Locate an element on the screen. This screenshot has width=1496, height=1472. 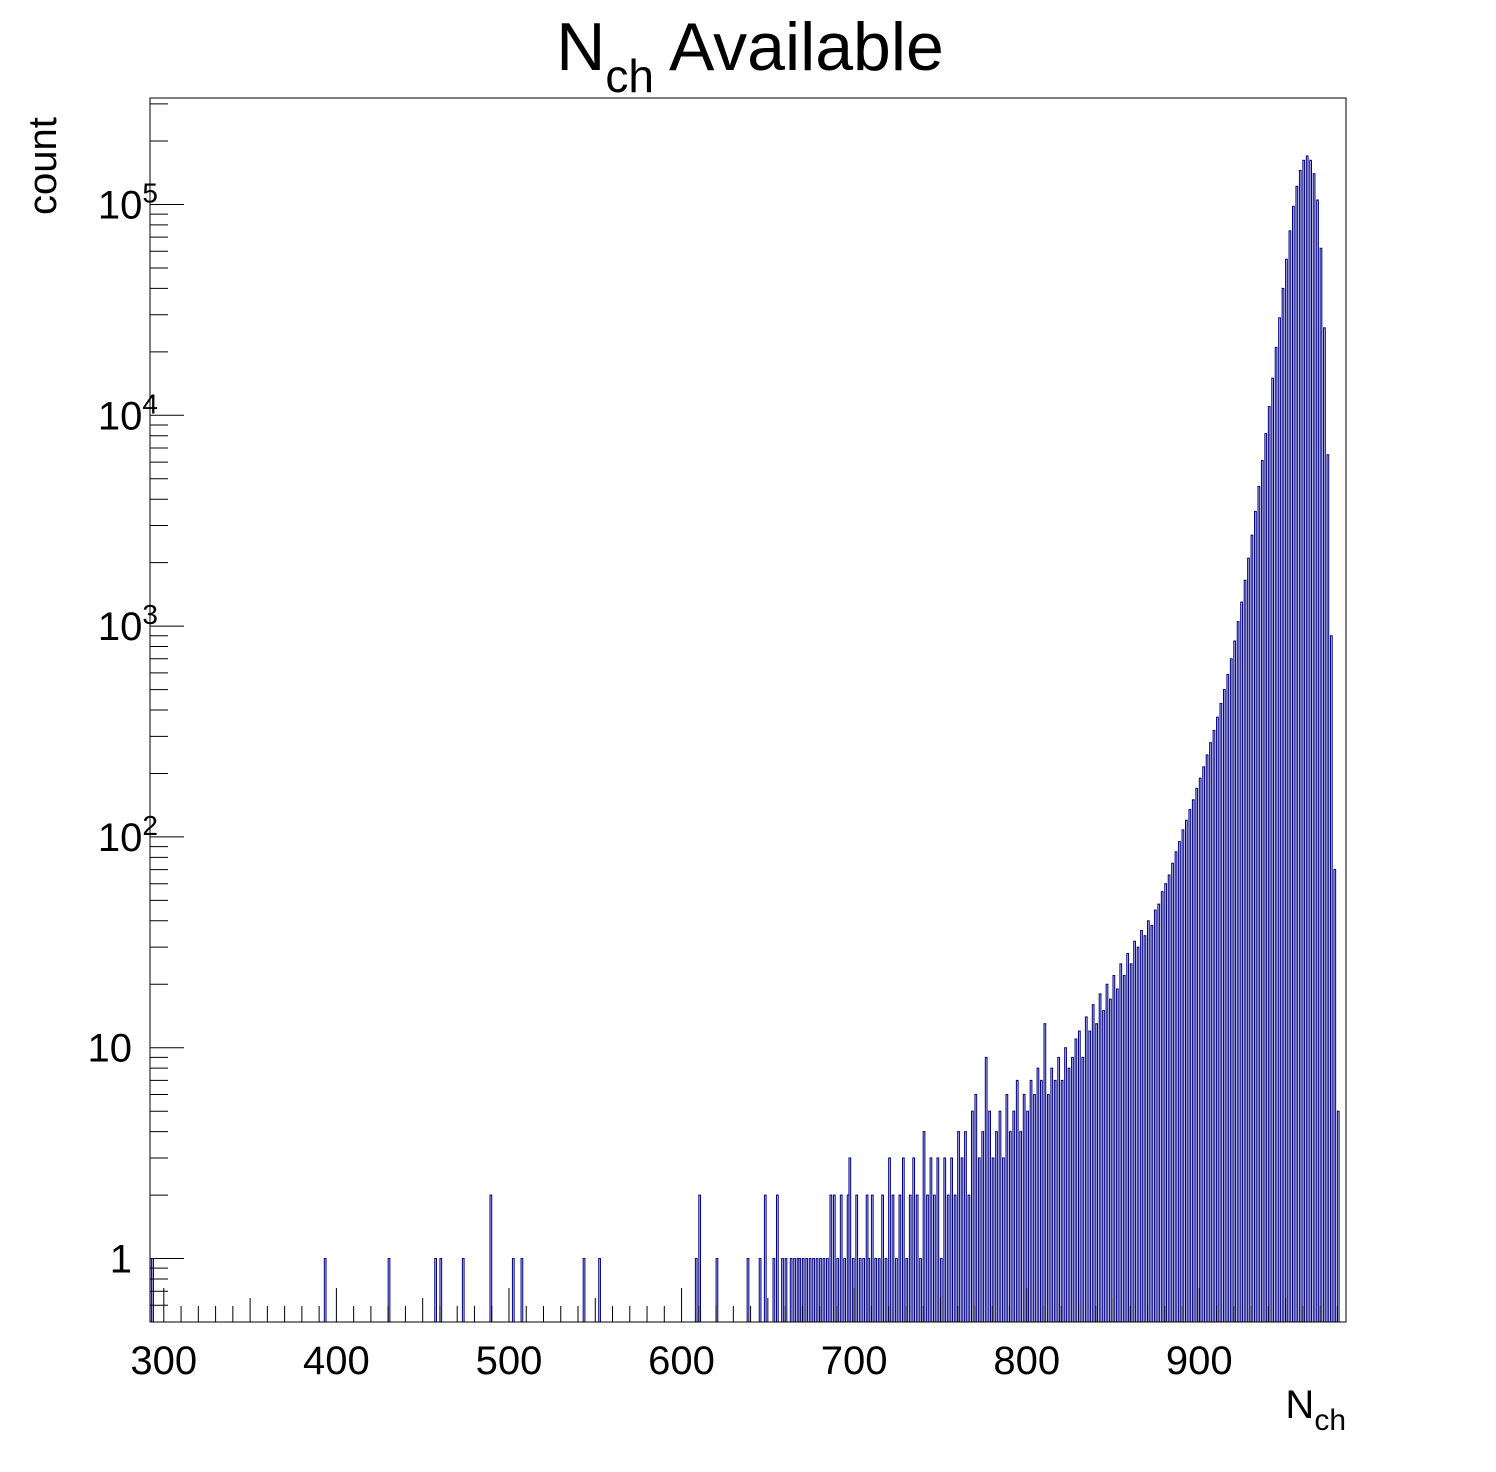
title-sub: ch is located at coordinates (629, 76).